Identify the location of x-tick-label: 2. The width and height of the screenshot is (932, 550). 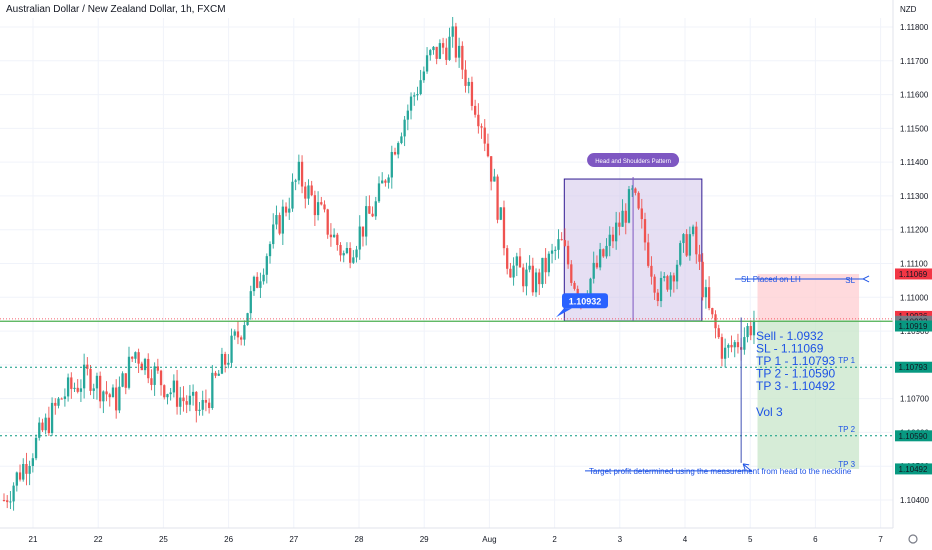
(554, 539).